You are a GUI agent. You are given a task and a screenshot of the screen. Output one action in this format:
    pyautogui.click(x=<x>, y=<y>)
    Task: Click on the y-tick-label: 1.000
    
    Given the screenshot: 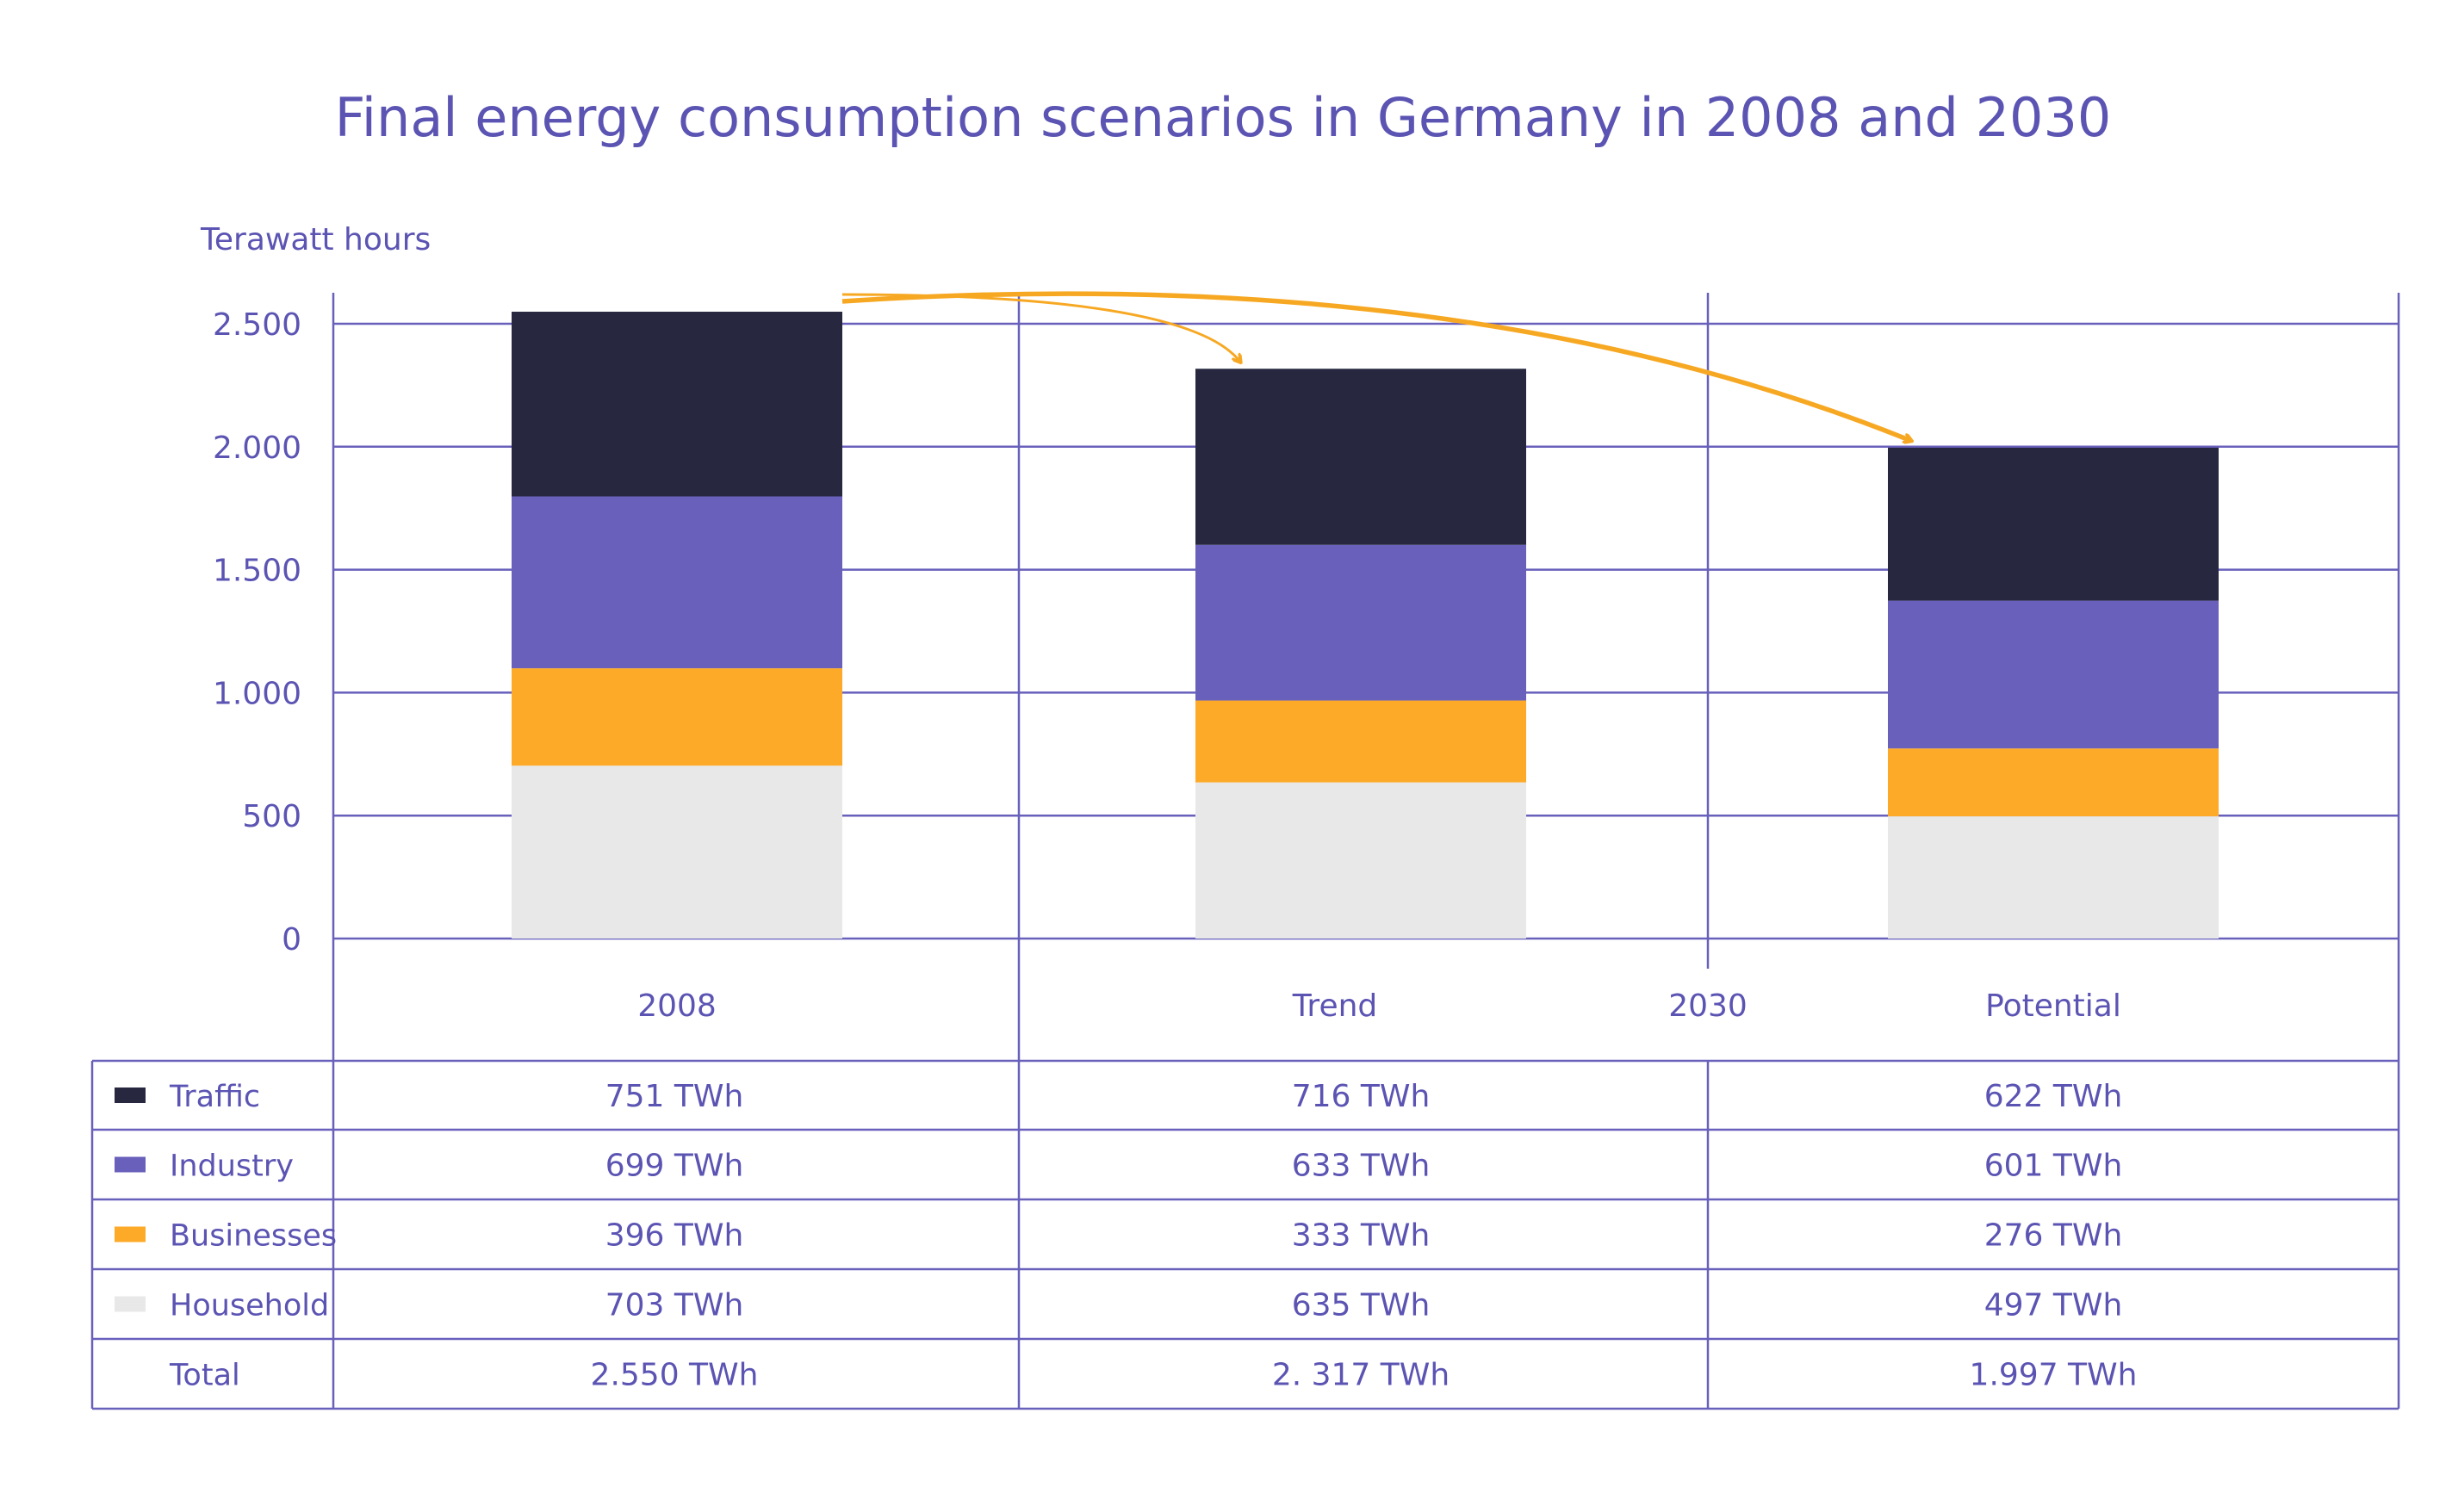 What is the action you would take?
    pyautogui.click(x=257, y=693)
    